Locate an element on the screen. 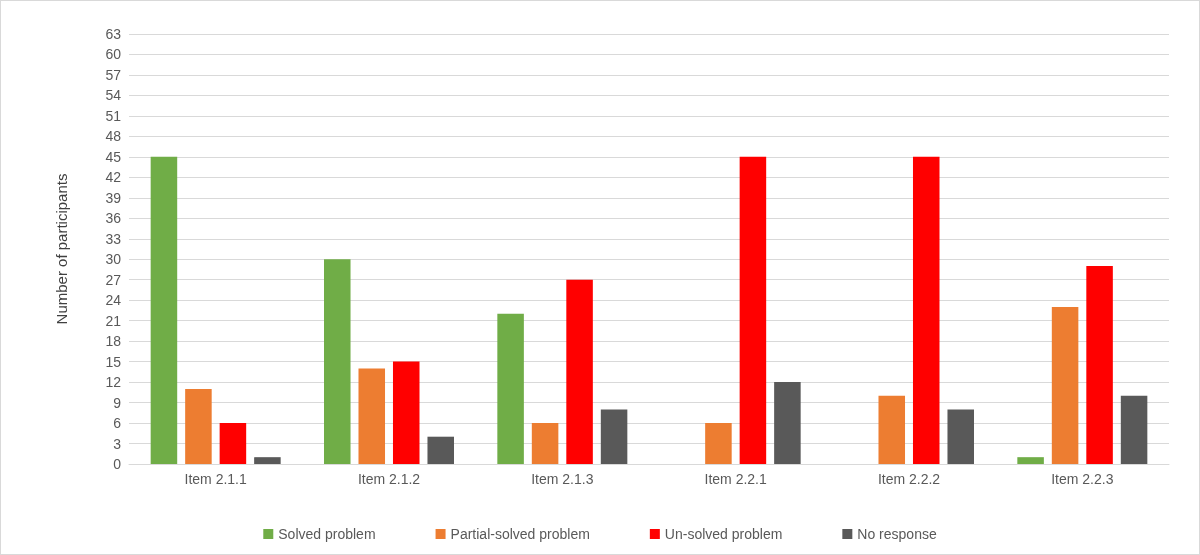  y-tick-label: 18 is located at coordinates (113, 341).